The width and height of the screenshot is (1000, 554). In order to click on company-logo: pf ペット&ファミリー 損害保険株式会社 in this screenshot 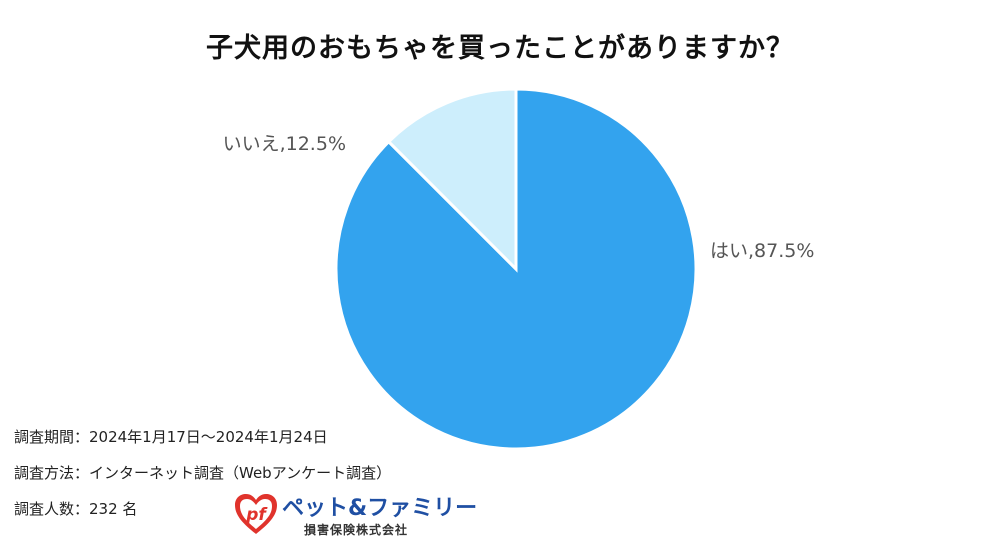, I will do `click(354, 518)`.